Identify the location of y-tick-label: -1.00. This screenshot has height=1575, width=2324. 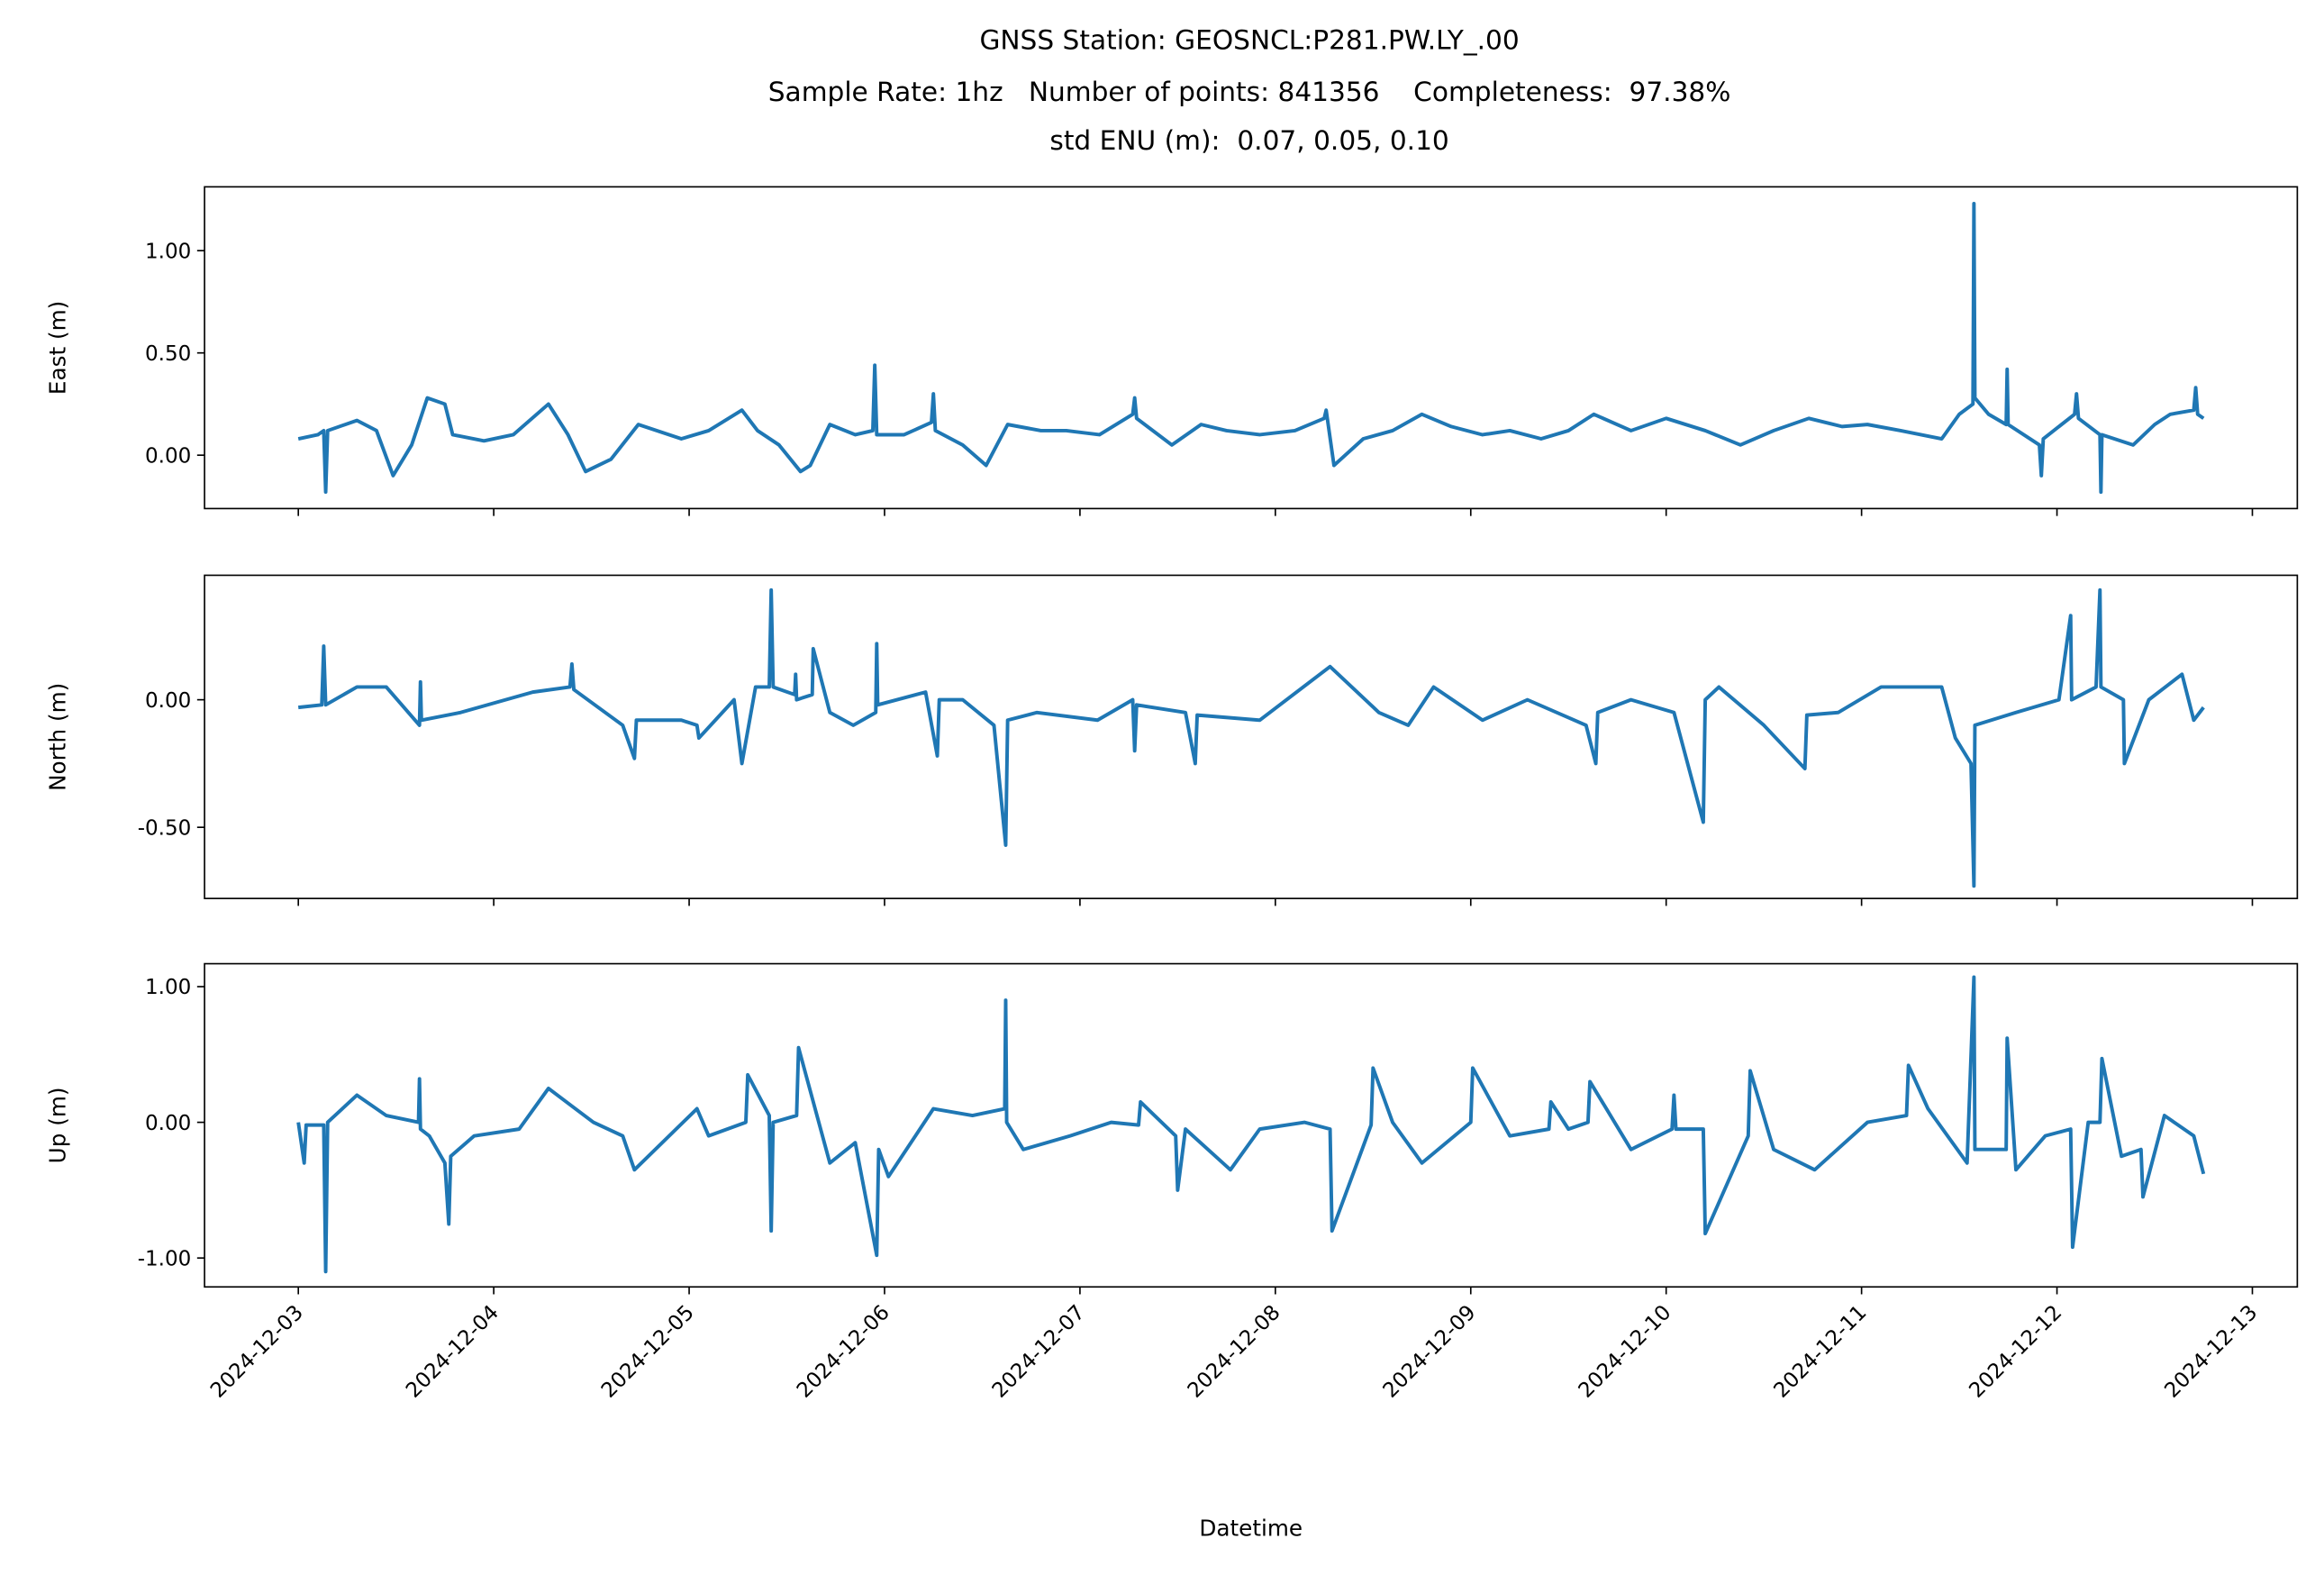
(165, 1258).